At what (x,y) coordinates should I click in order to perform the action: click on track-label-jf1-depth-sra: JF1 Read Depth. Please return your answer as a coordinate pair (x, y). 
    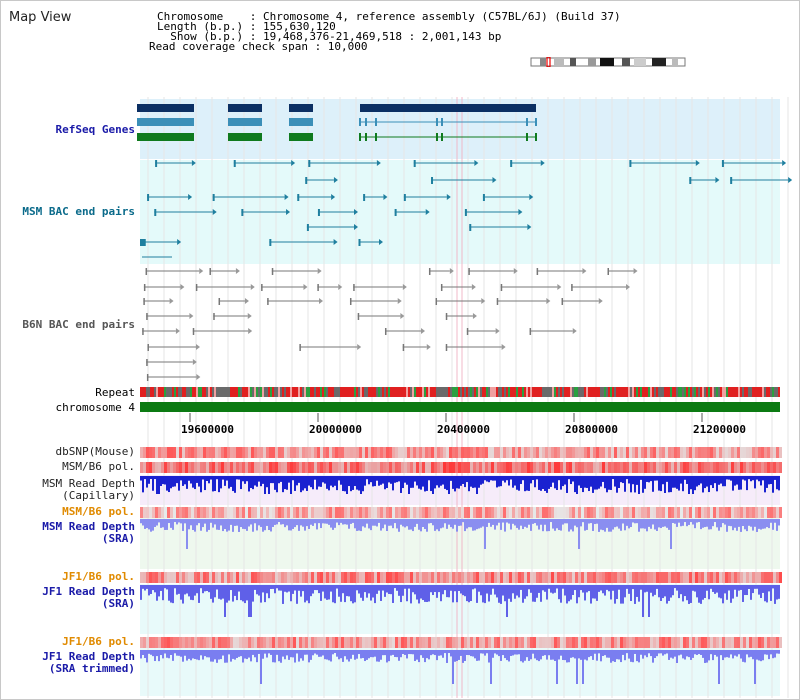
    Looking at the image, I should click on (88, 591).